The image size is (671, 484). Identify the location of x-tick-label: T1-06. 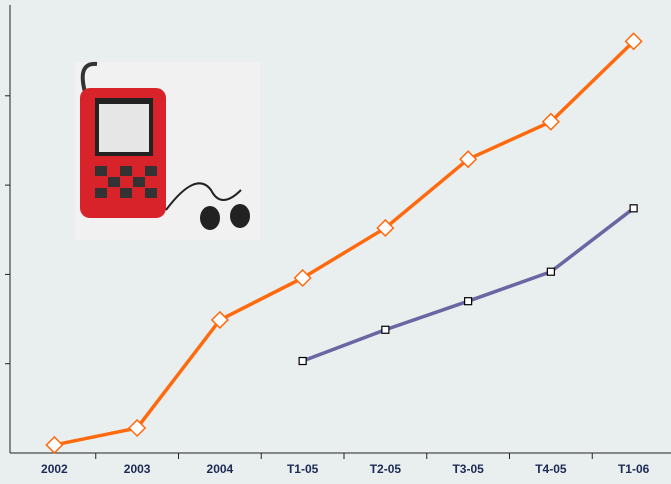
(634, 469).